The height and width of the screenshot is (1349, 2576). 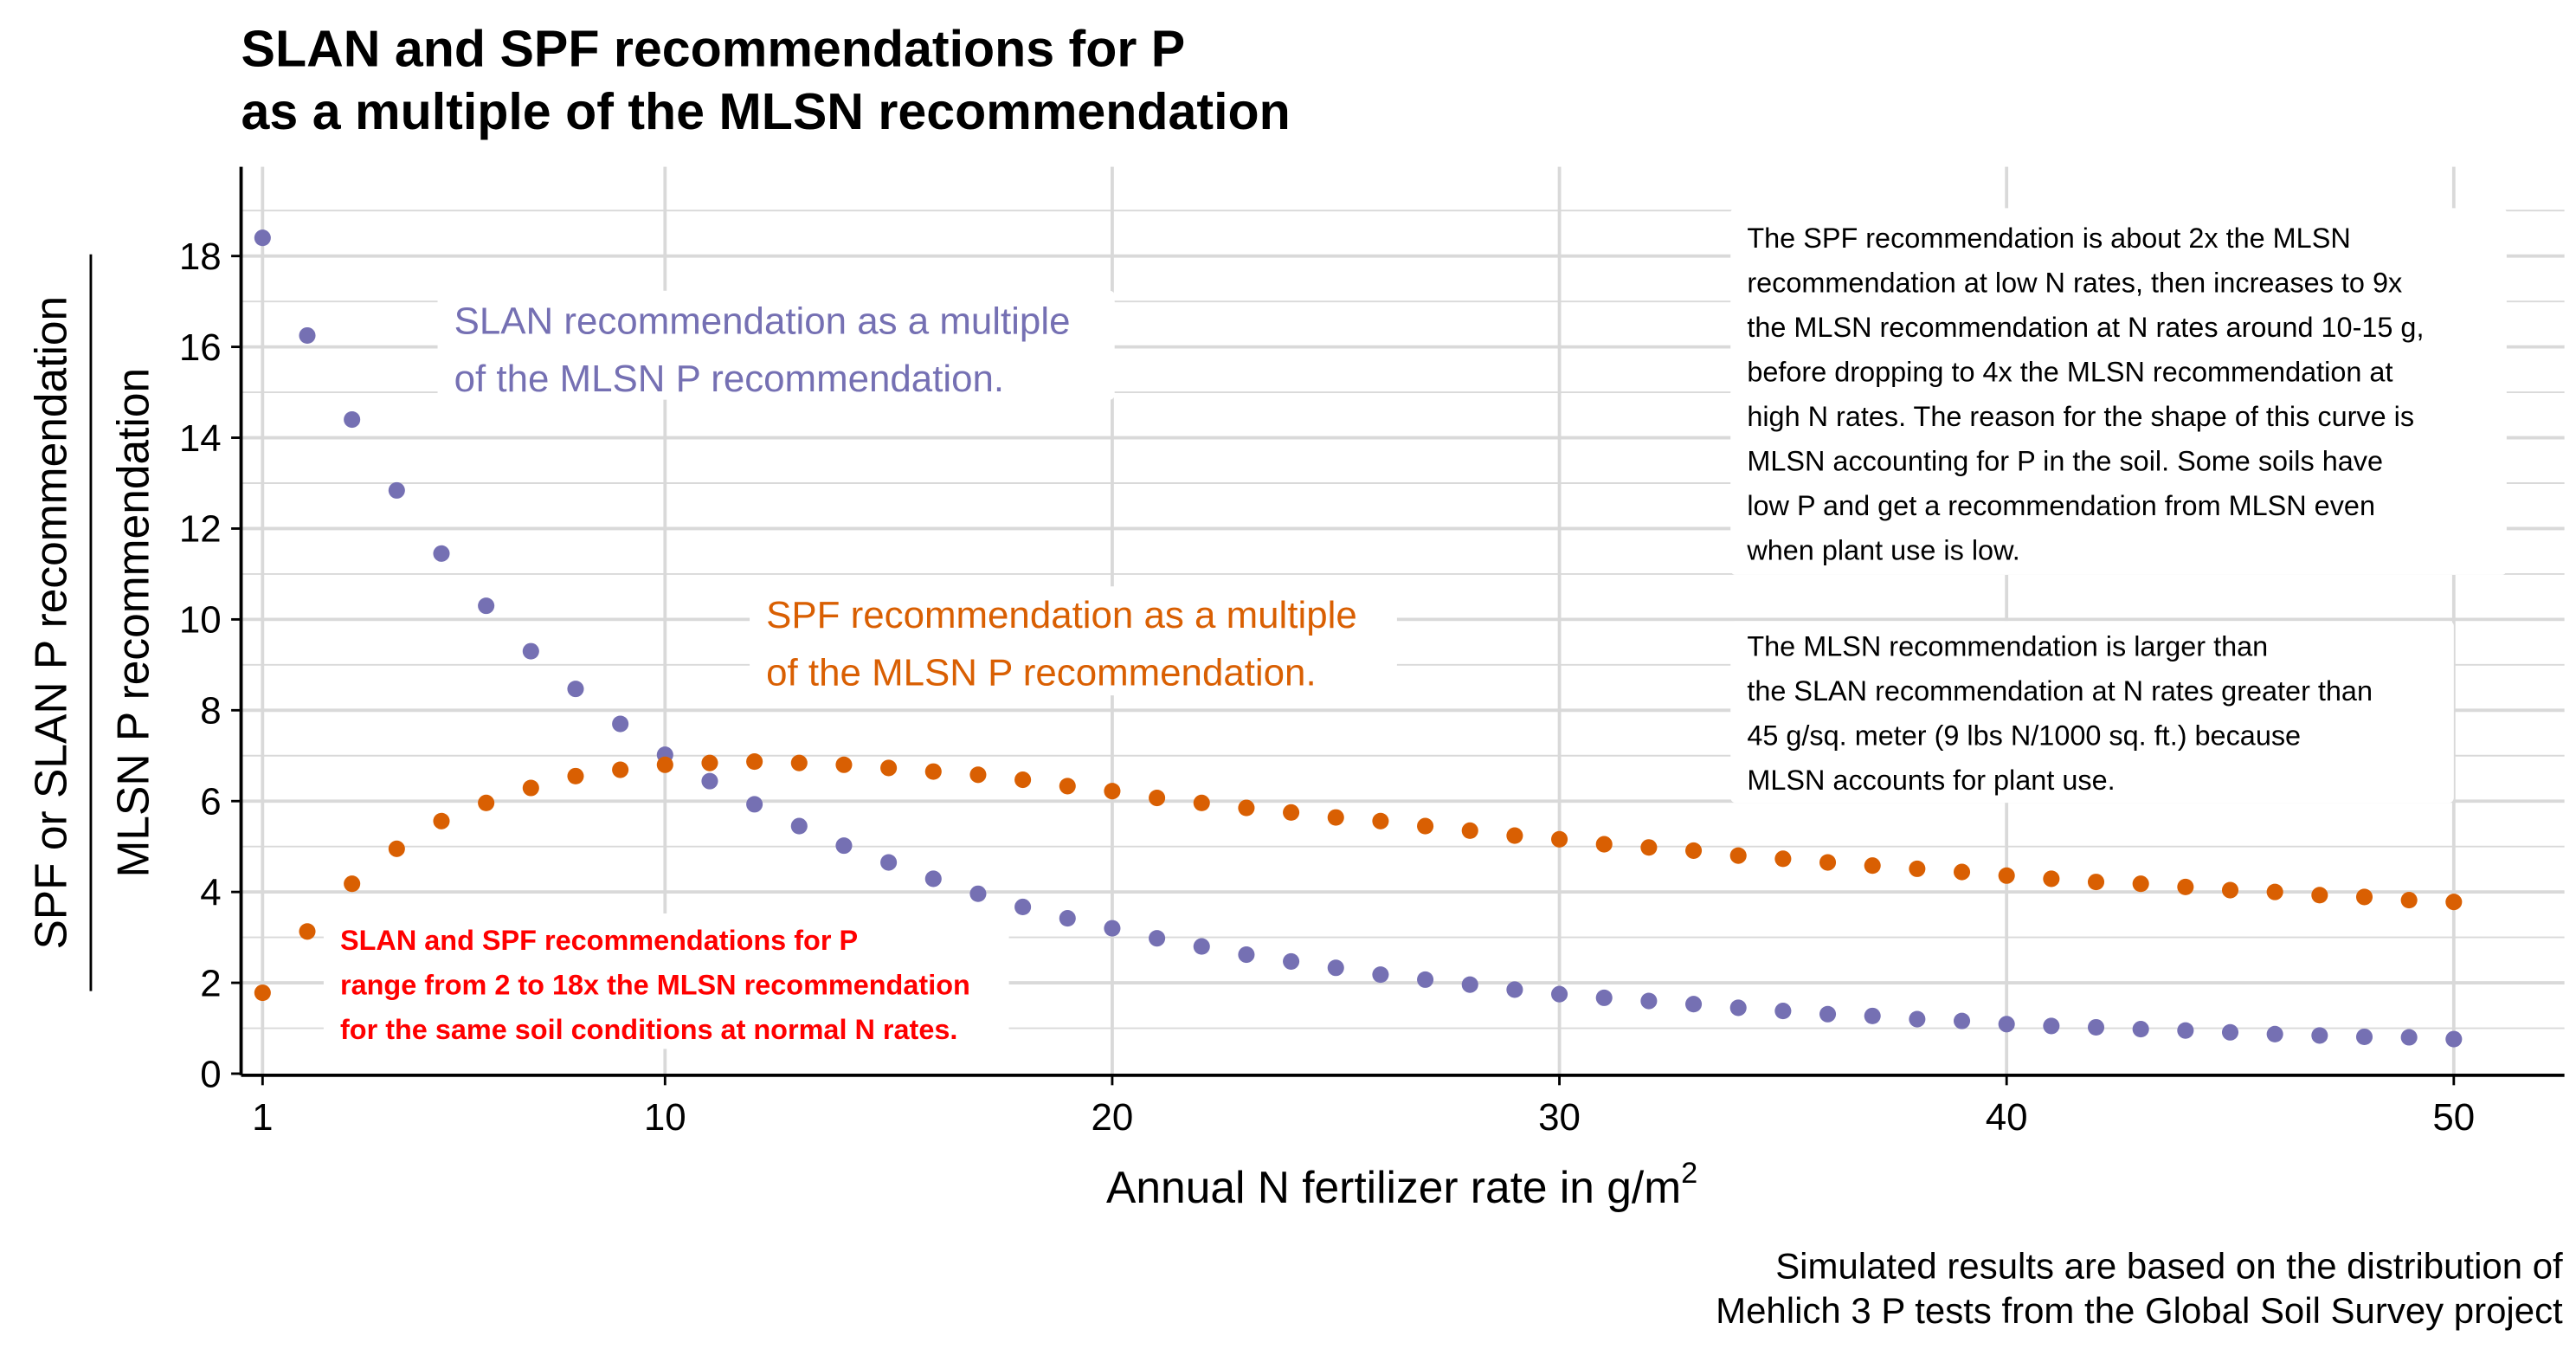 I want to click on slan-label-line: of the MLSN P recommendation., so click(x=729, y=379).